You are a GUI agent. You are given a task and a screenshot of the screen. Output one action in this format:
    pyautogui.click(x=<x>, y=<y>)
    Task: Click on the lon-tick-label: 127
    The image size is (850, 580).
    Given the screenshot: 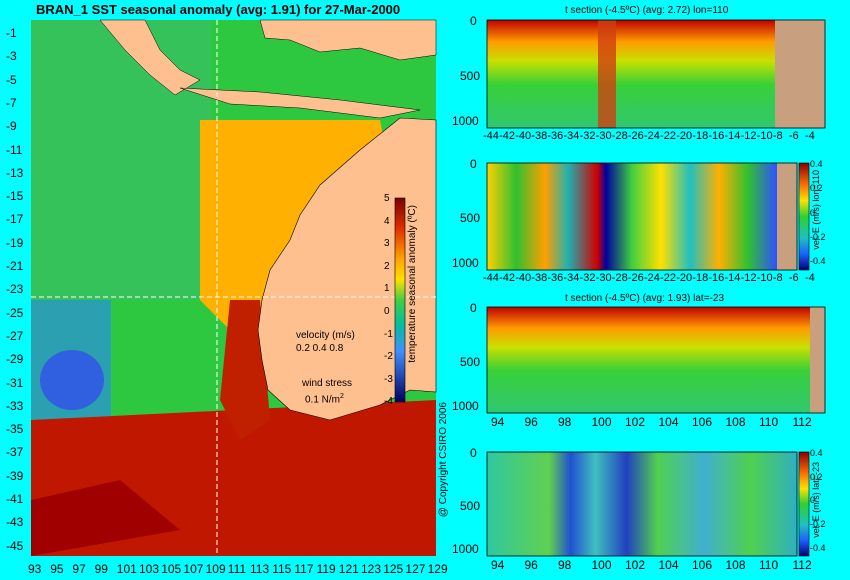 What is the action you would take?
    pyautogui.click(x=415, y=569)
    